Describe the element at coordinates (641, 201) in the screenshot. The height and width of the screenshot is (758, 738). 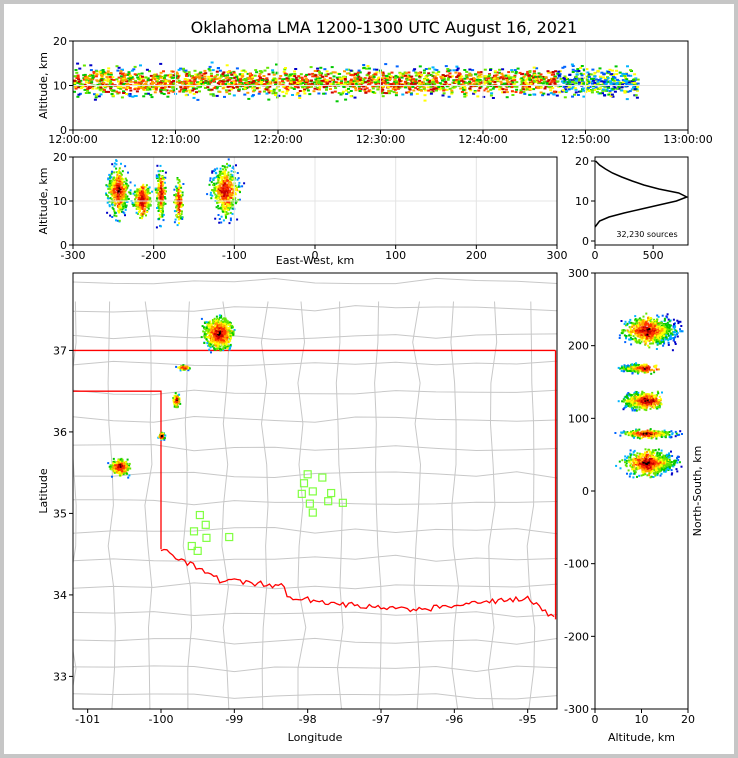
I see `histogram-frame` at that location.